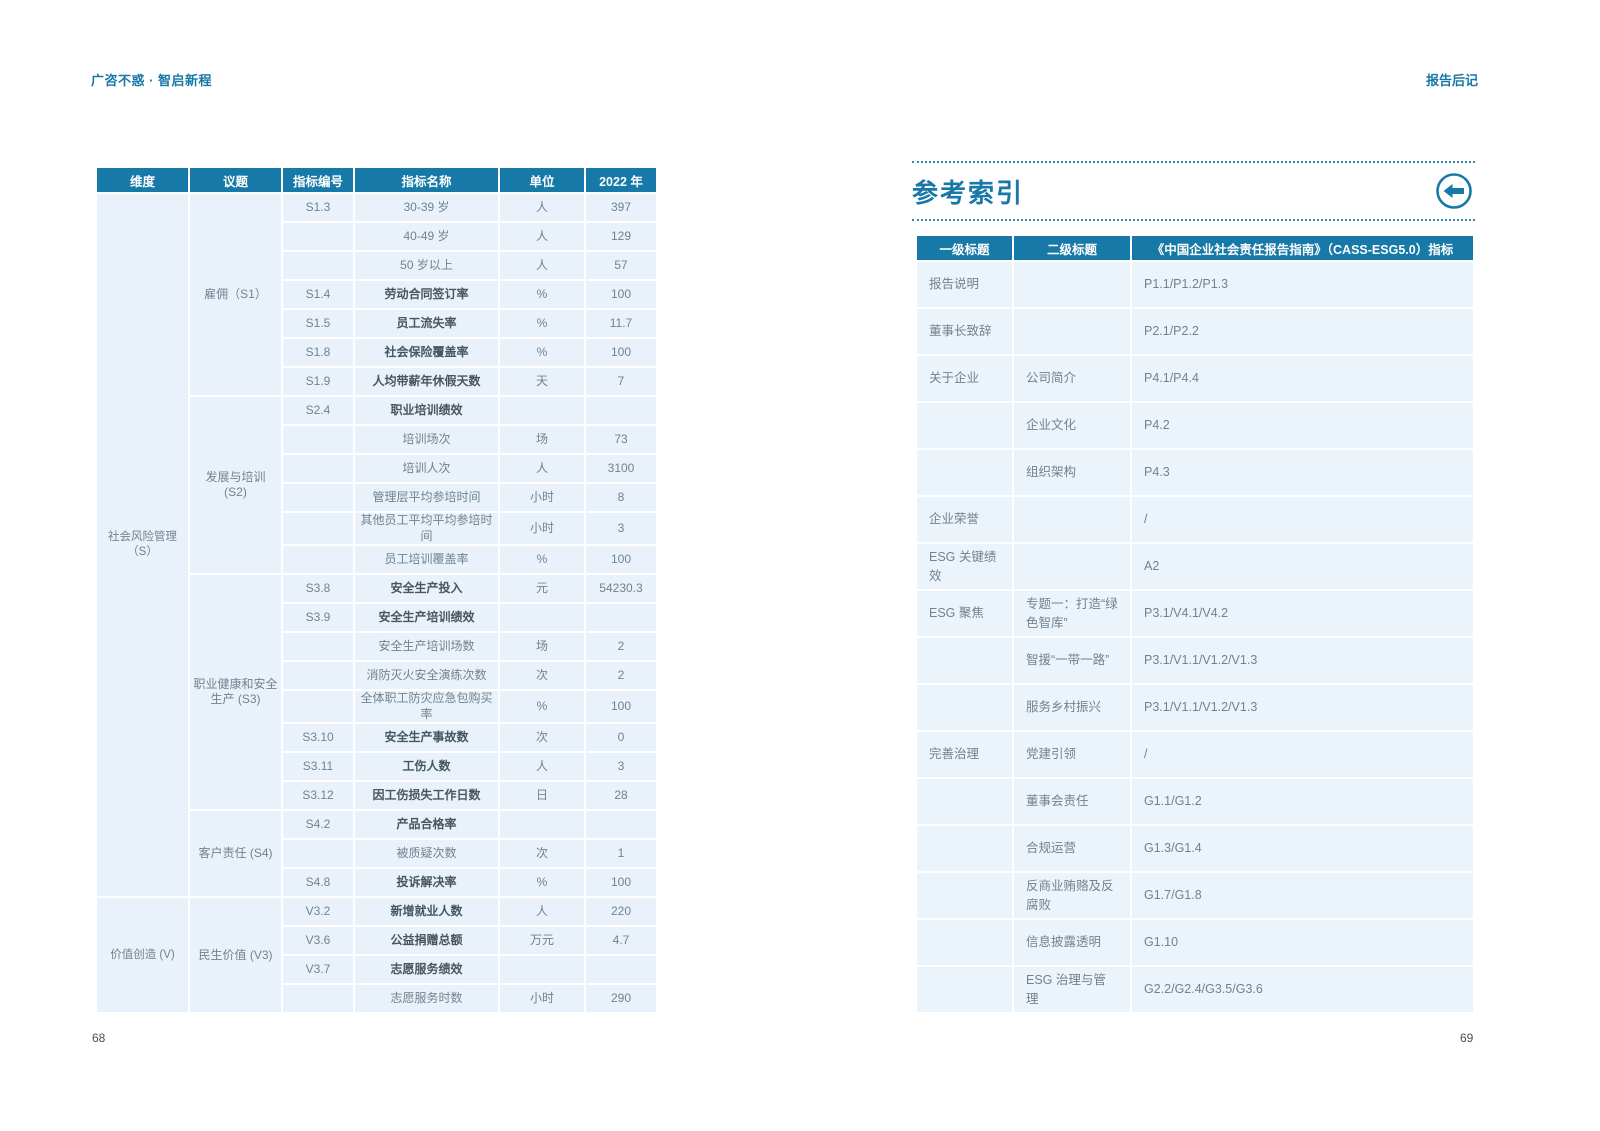 The height and width of the screenshot is (1131, 1600). What do you see at coordinates (426, 970) in the screenshot?
I see `indicator-name: 志愿服务绩效` at bounding box center [426, 970].